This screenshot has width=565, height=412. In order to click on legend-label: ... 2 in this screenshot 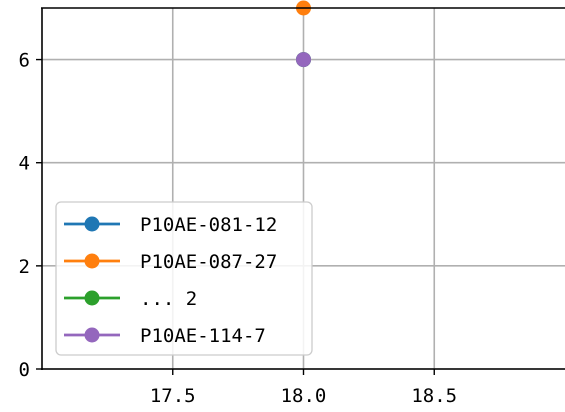, I will do `click(168, 299)`.